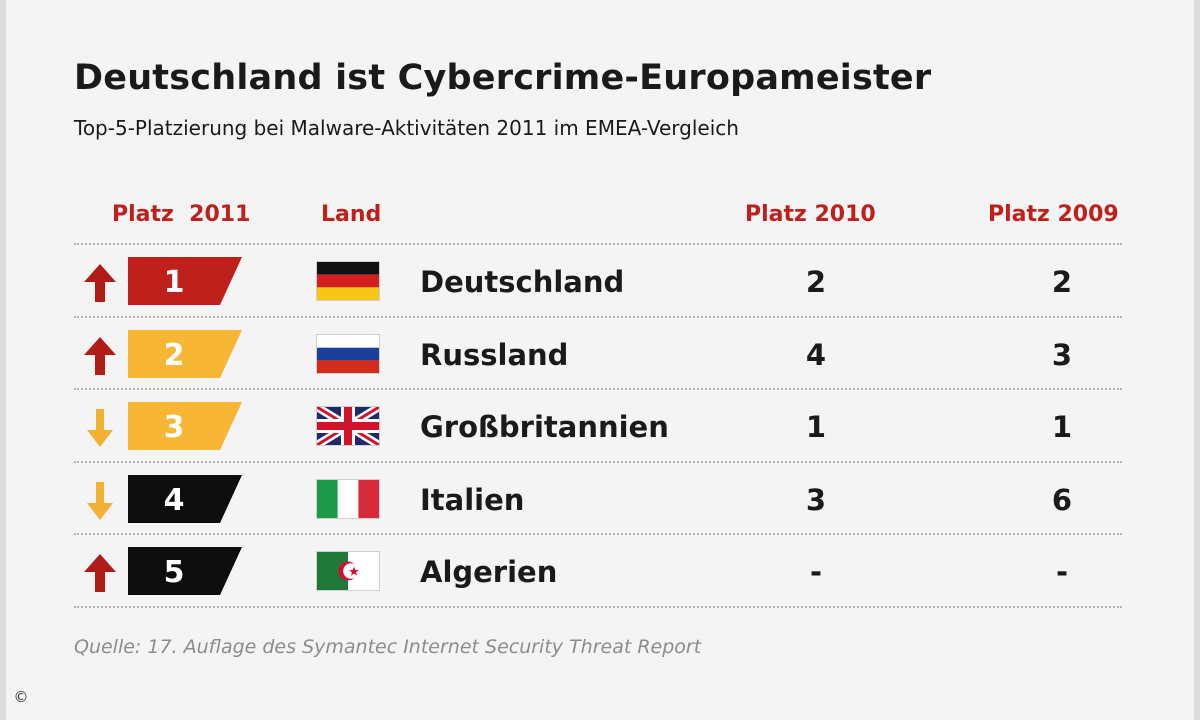 This screenshot has width=1200, height=720. What do you see at coordinates (174, 500) in the screenshot?
I see `rank-value: 4` at bounding box center [174, 500].